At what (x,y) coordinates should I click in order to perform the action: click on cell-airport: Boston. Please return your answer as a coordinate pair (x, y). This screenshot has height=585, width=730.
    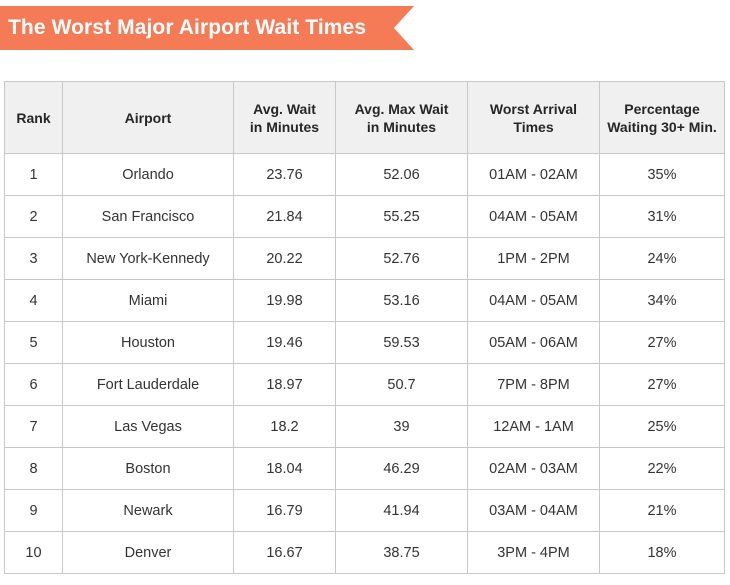
    Looking at the image, I should click on (148, 468).